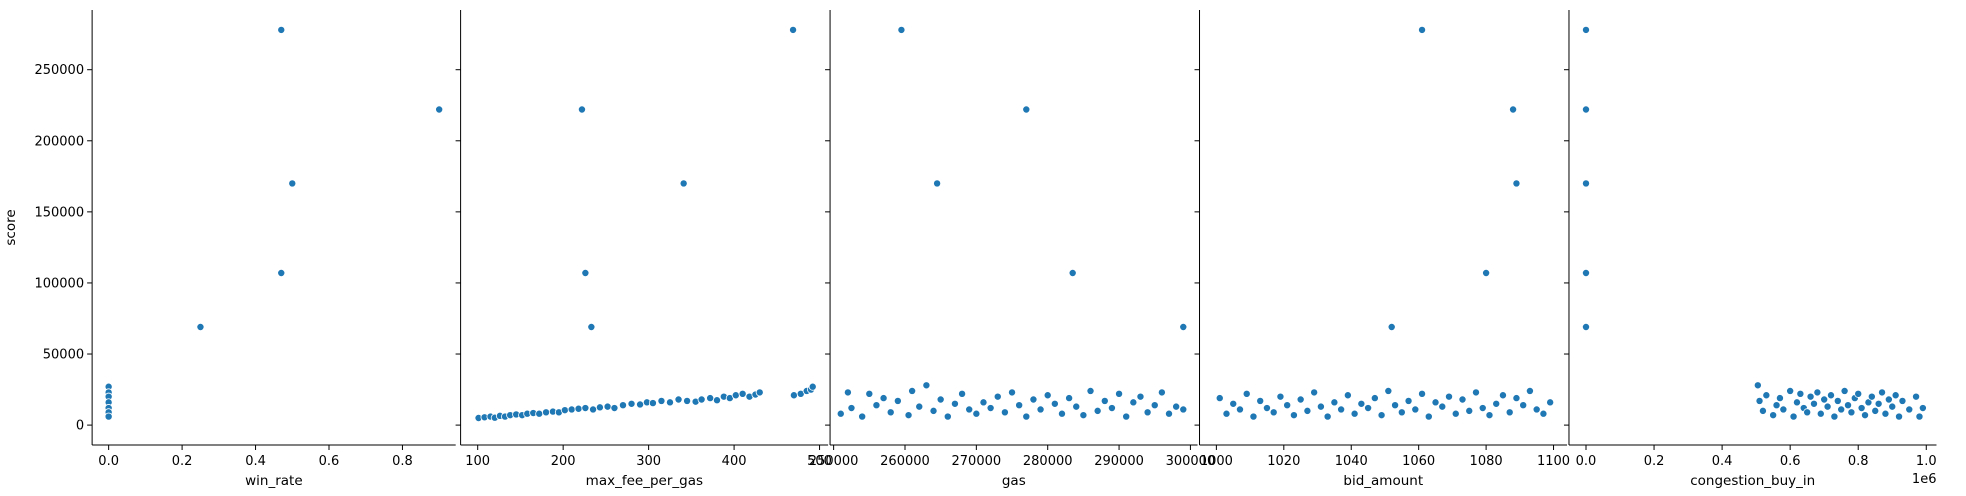  What do you see at coordinates (644, 481) in the screenshot?
I see `x-axis-label: max_fee_per_gas` at bounding box center [644, 481].